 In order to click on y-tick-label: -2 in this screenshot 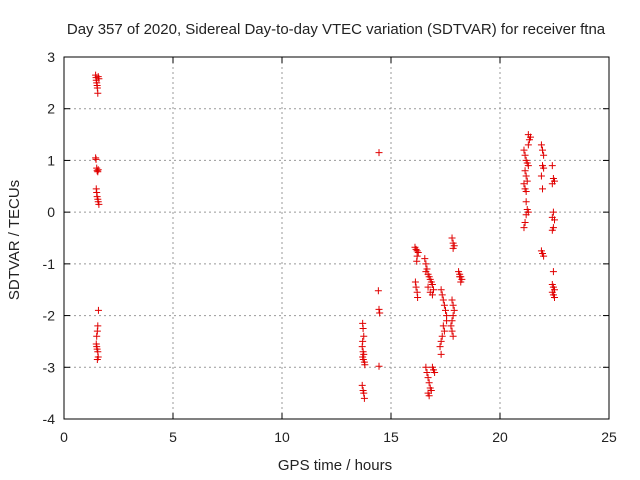, I will do `click(49, 316)`.